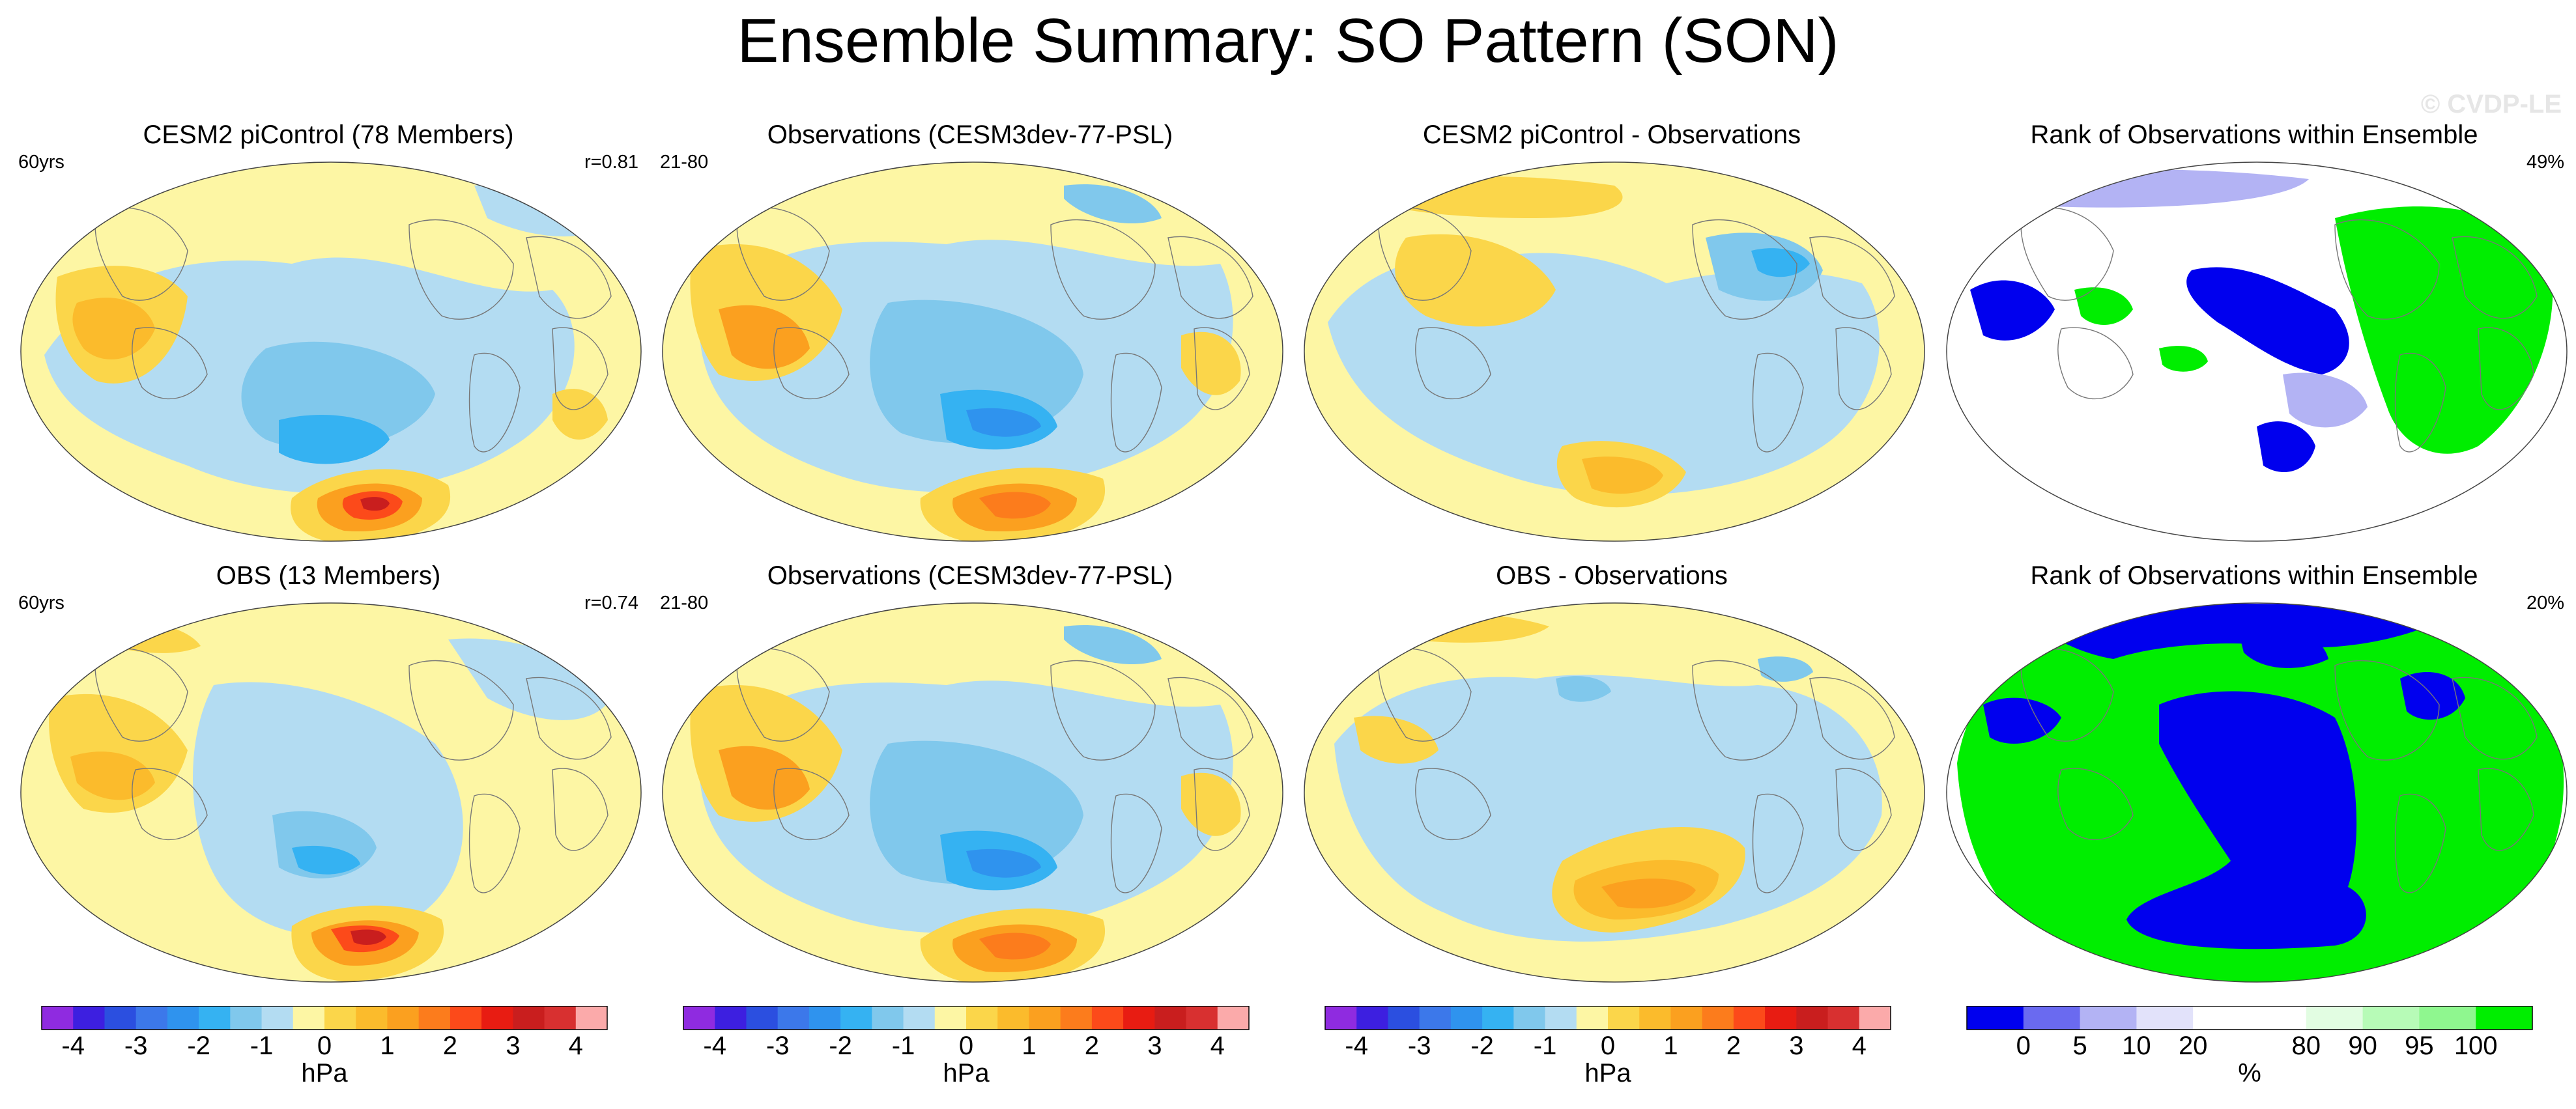 This screenshot has height=1109, width=2576. What do you see at coordinates (2254, 576) in the screenshot?
I see `panel-title: Rank of Observations within Ensemble` at bounding box center [2254, 576].